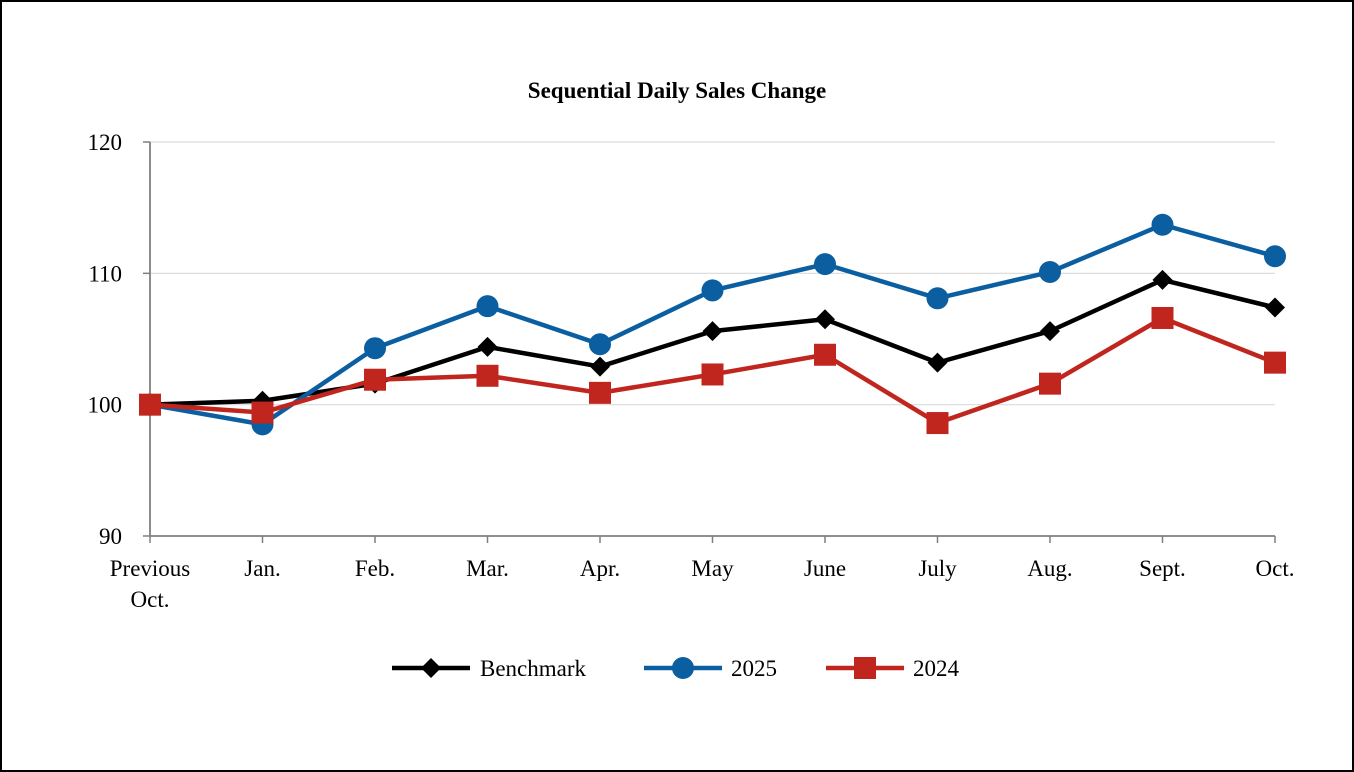 The height and width of the screenshot is (772, 1354). What do you see at coordinates (712, 568) in the screenshot?
I see `x-tick-label: May` at bounding box center [712, 568].